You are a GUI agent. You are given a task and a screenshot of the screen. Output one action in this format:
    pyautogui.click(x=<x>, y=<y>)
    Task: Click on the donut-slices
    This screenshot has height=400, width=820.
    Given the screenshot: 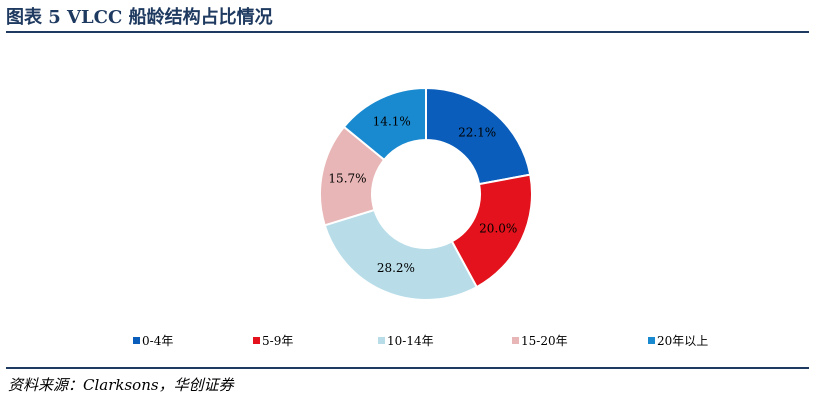 What is the action you would take?
    pyautogui.click(x=426, y=193)
    